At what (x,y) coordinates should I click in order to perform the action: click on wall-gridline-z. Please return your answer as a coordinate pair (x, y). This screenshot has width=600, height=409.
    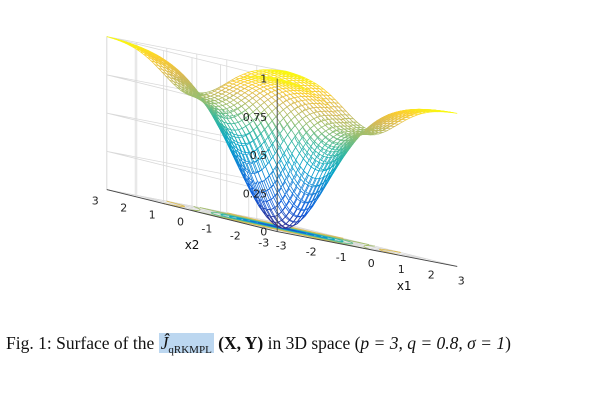
    Looking at the image, I should click on (196, 172).